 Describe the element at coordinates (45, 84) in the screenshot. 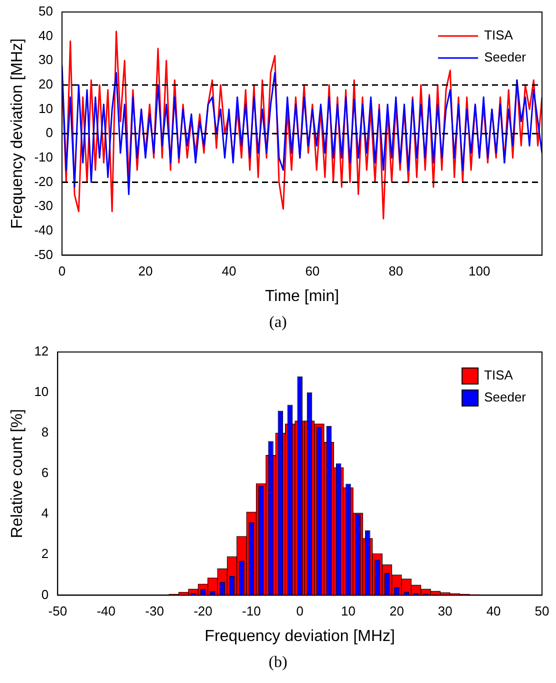

I see `y-tick-label: 20` at that location.